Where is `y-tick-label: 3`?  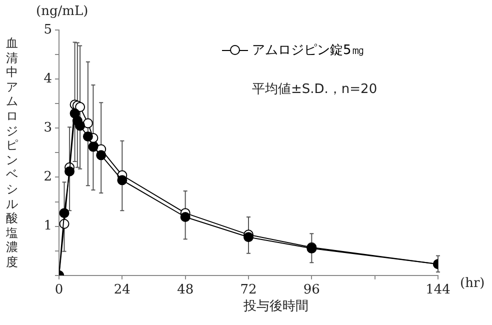 y-tick-label: 3 is located at coordinates (48, 128).